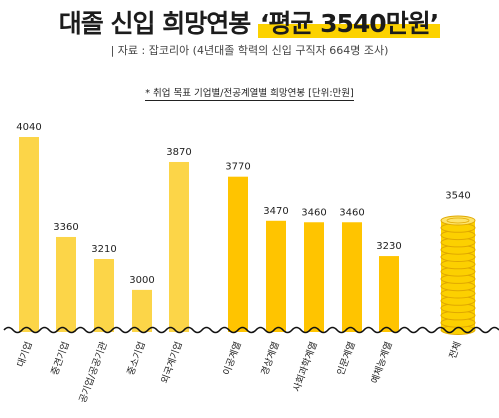 This screenshot has height=418, width=499. I want to click on value-label-경상계열: 3470, so click(275, 211).